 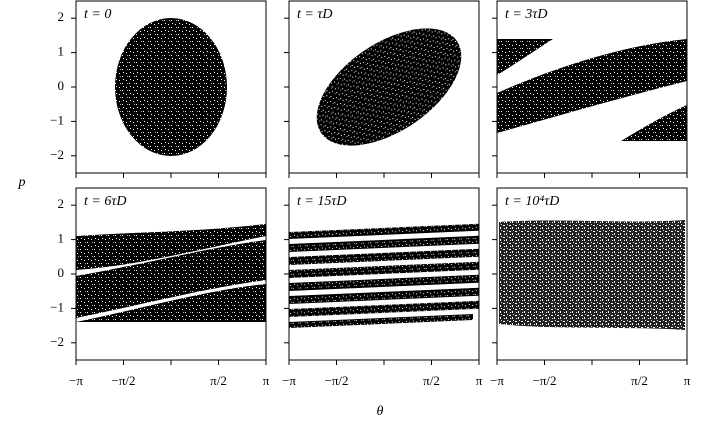 I want to click on panel: t = τD, so click(x=382, y=89).